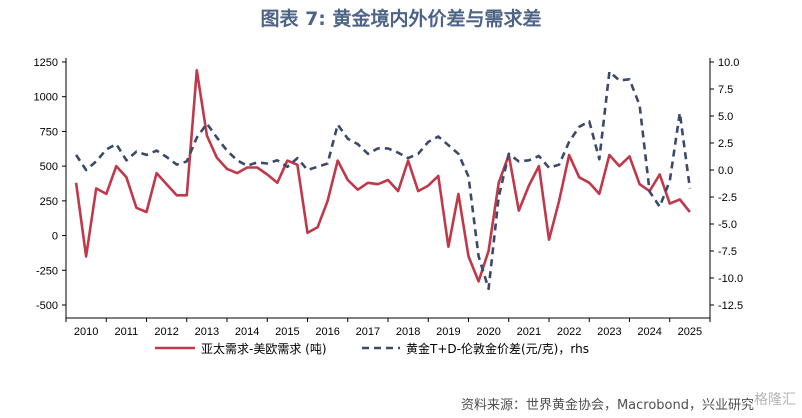  I want to click on x-tick-label: 2017, so click(368, 332).